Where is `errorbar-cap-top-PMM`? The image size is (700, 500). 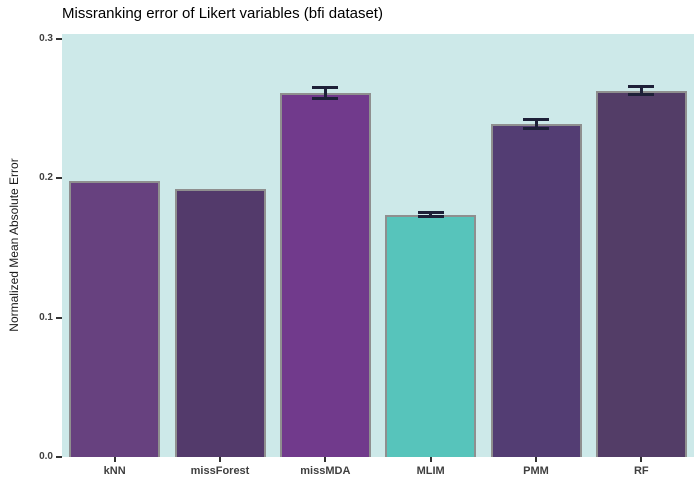 errorbar-cap-top-PMM is located at coordinates (536, 119).